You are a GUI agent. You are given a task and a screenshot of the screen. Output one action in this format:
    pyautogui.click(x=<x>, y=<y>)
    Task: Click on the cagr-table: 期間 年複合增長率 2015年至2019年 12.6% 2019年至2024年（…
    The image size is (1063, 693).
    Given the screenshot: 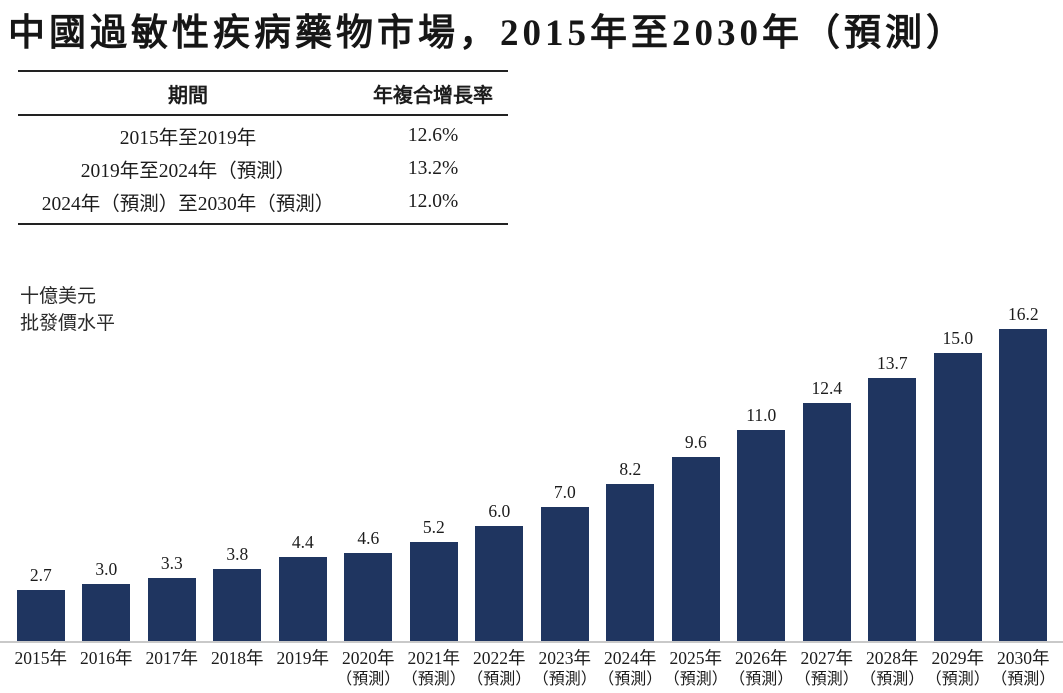 What is the action you would take?
    pyautogui.click(x=263, y=147)
    